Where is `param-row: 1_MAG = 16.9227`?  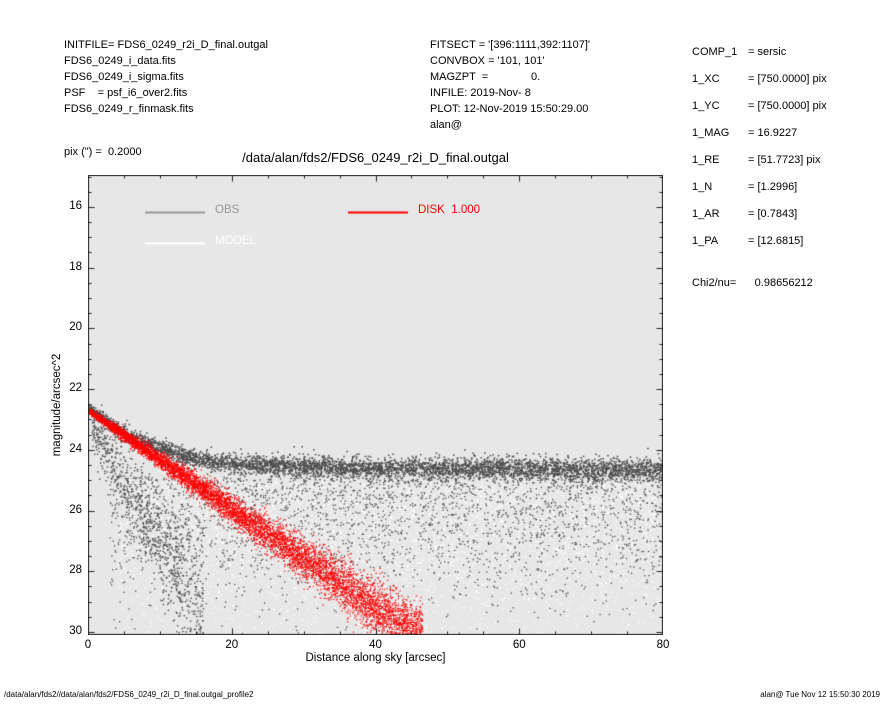
param-row: 1_MAG = 16.9227 is located at coordinates (759, 133).